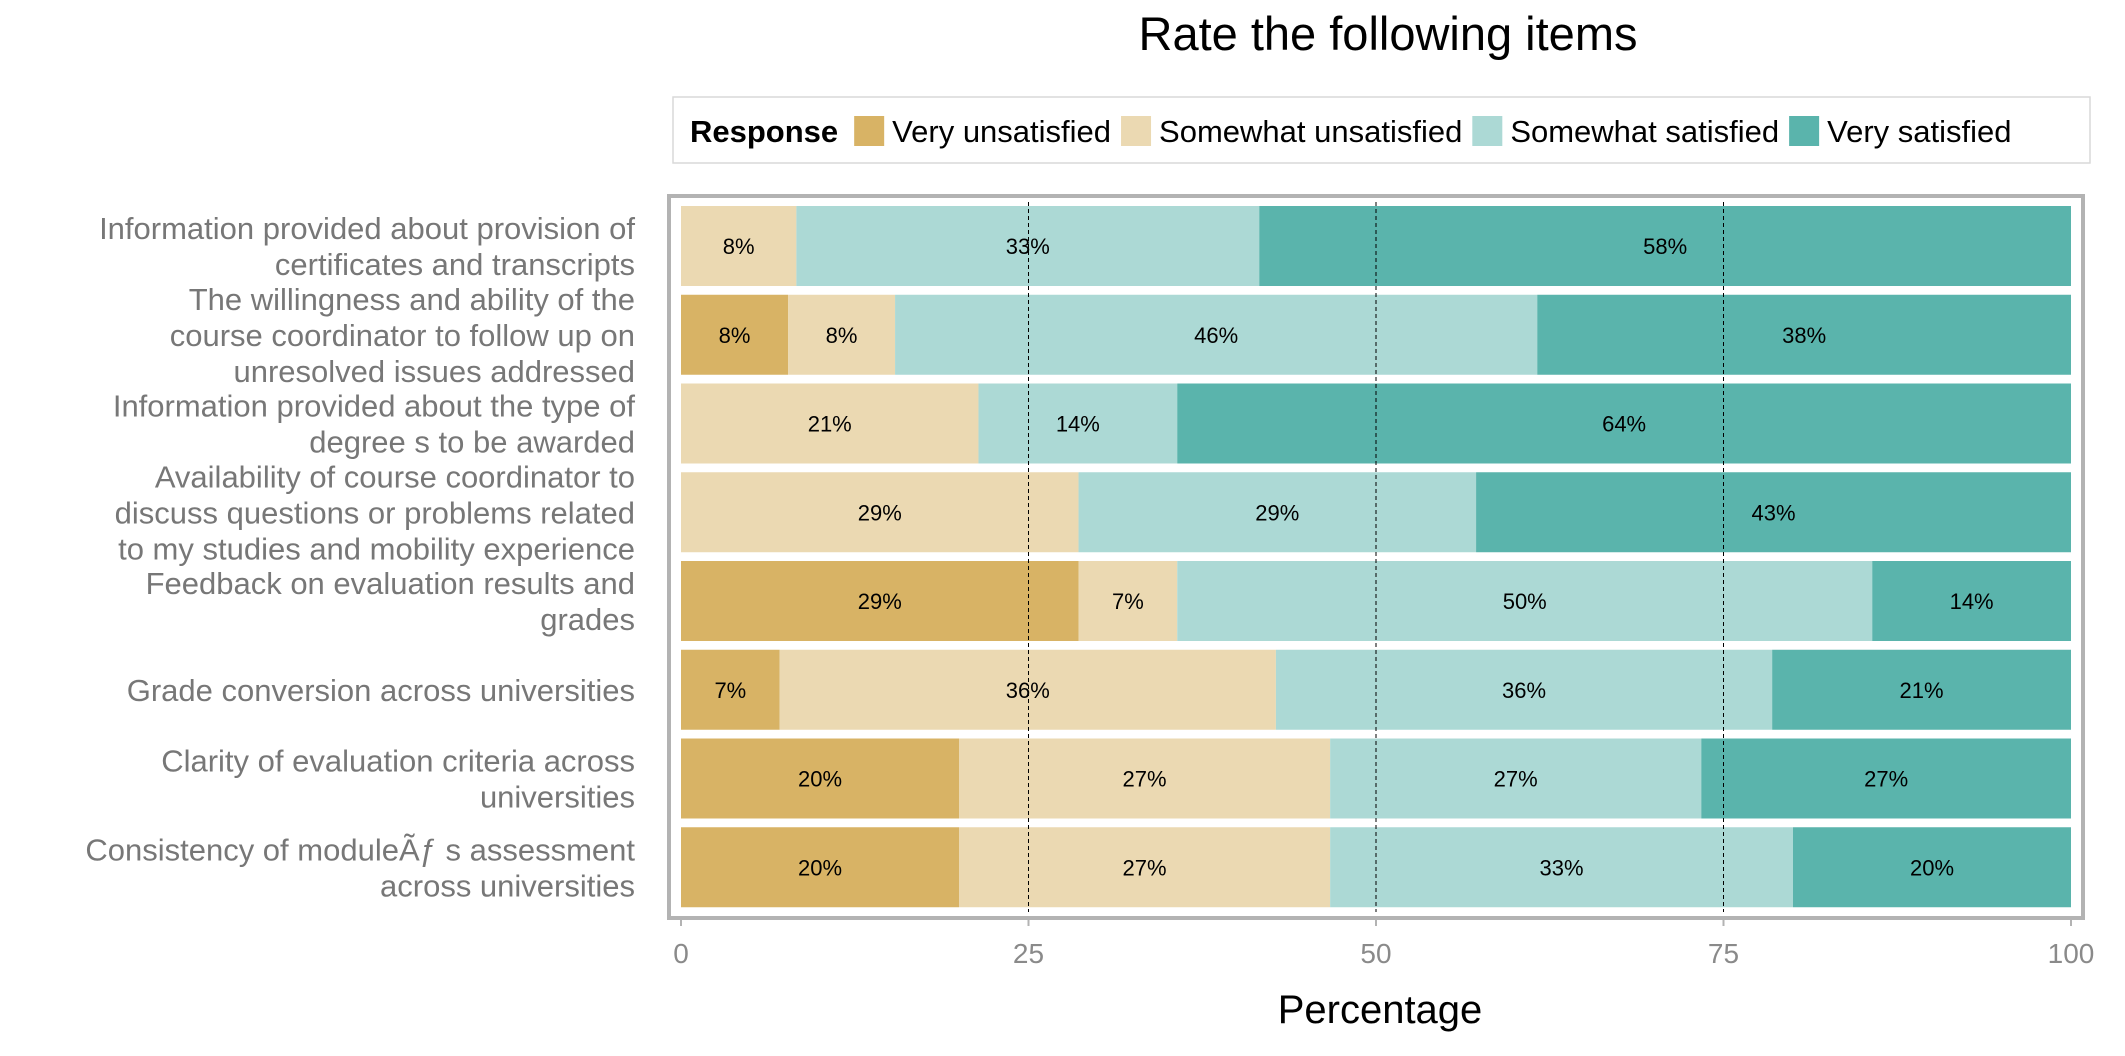 This screenshot has height=1056, width=2125. I want to click on legend-label: Somewhat unsatisfied, so click(1310, 131).